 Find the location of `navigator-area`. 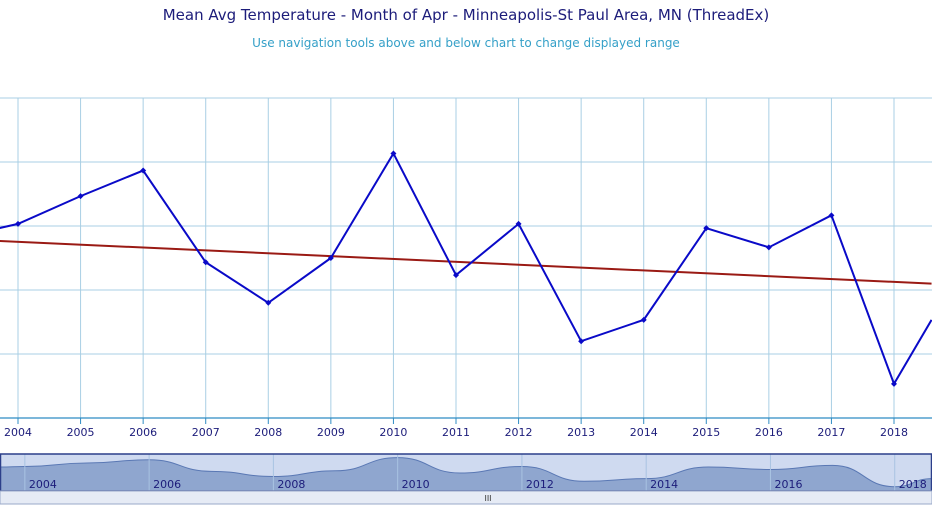

navigator-area is located at coordinates (466, 474).